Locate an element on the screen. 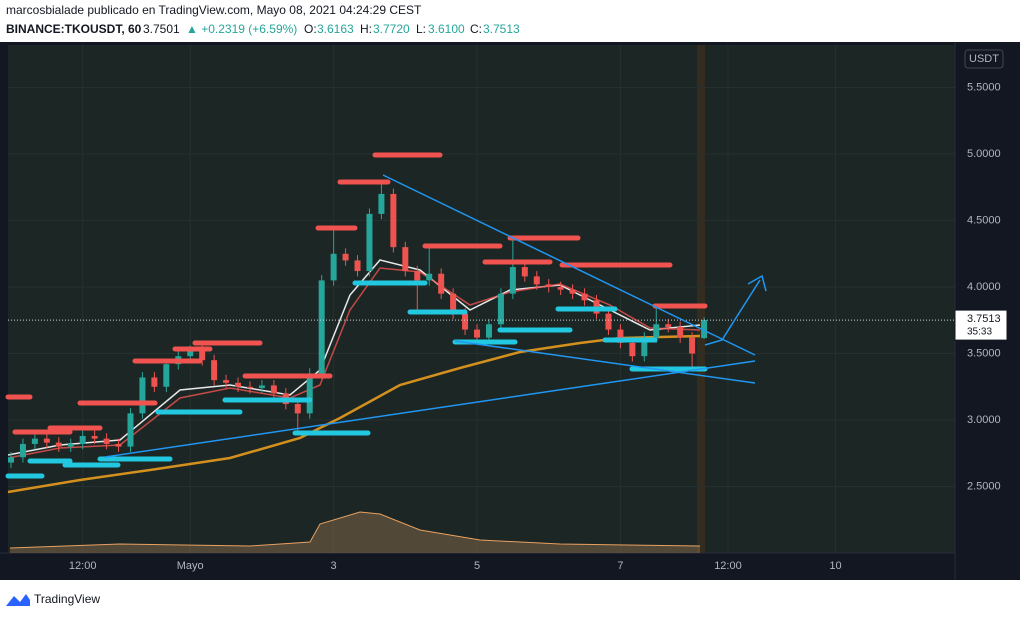 Image resolution: width=1020 pixels, height=622 pixels. x-tick-label: 7 is located at coordinates (620, 566).